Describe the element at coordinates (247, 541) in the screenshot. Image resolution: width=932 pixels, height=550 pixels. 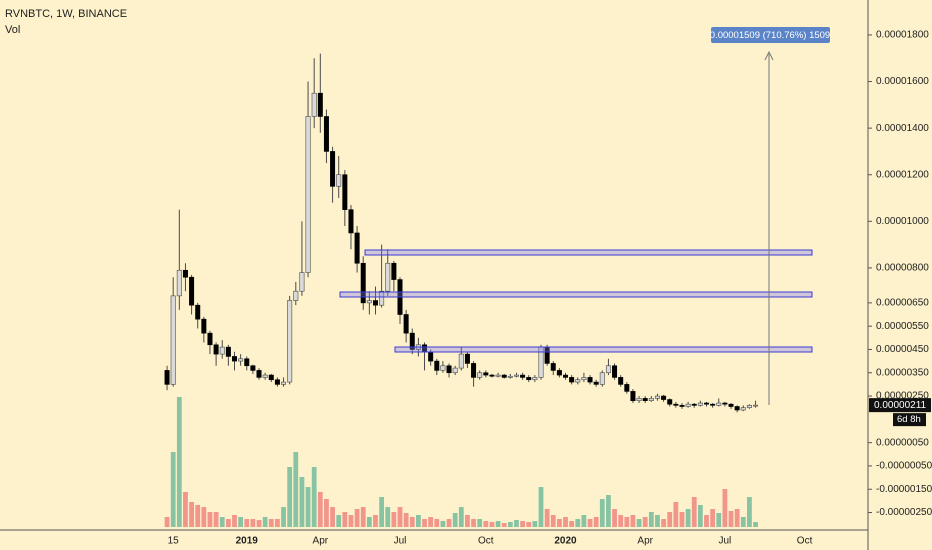
I see `x-tick-label: 2019` at that location.